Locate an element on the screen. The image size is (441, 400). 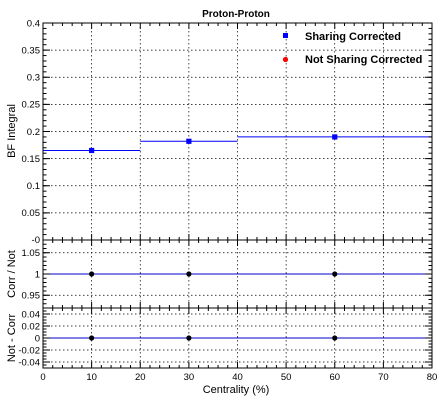
y-tick-label: 0.05 is located at coordinates (31, 213).